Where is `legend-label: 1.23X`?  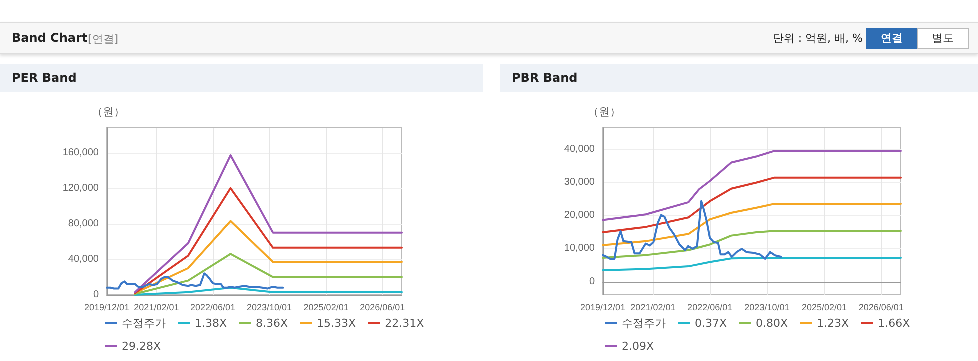
legend-label: 1.23X is located at coordinates (833, 323).